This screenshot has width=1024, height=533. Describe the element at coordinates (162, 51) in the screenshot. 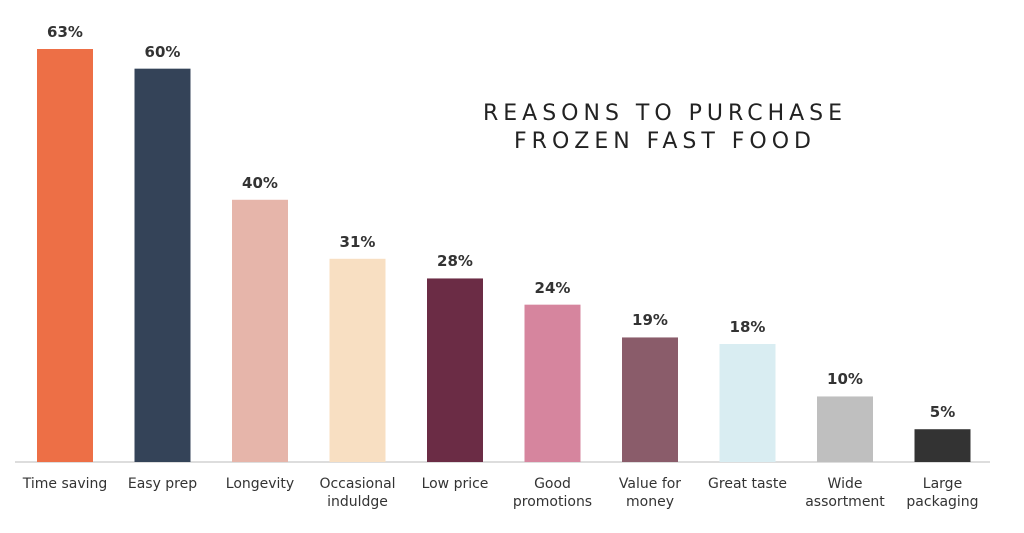

I see `value-label: 60%` at that location.